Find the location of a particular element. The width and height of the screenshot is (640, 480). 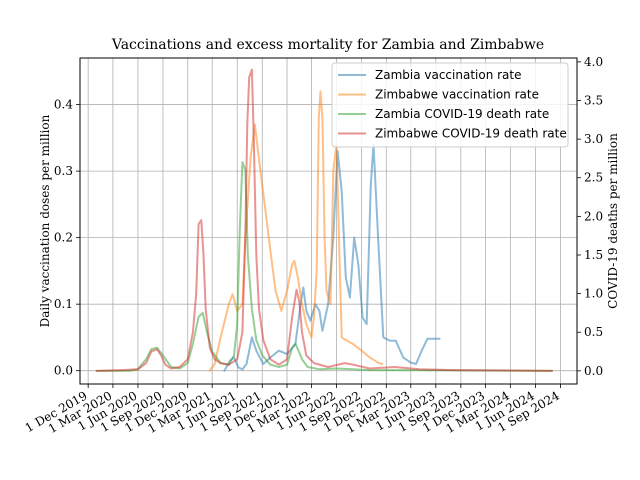

right-axis-label: COVID-19 deaths per million is located at coordinates (613, 221).